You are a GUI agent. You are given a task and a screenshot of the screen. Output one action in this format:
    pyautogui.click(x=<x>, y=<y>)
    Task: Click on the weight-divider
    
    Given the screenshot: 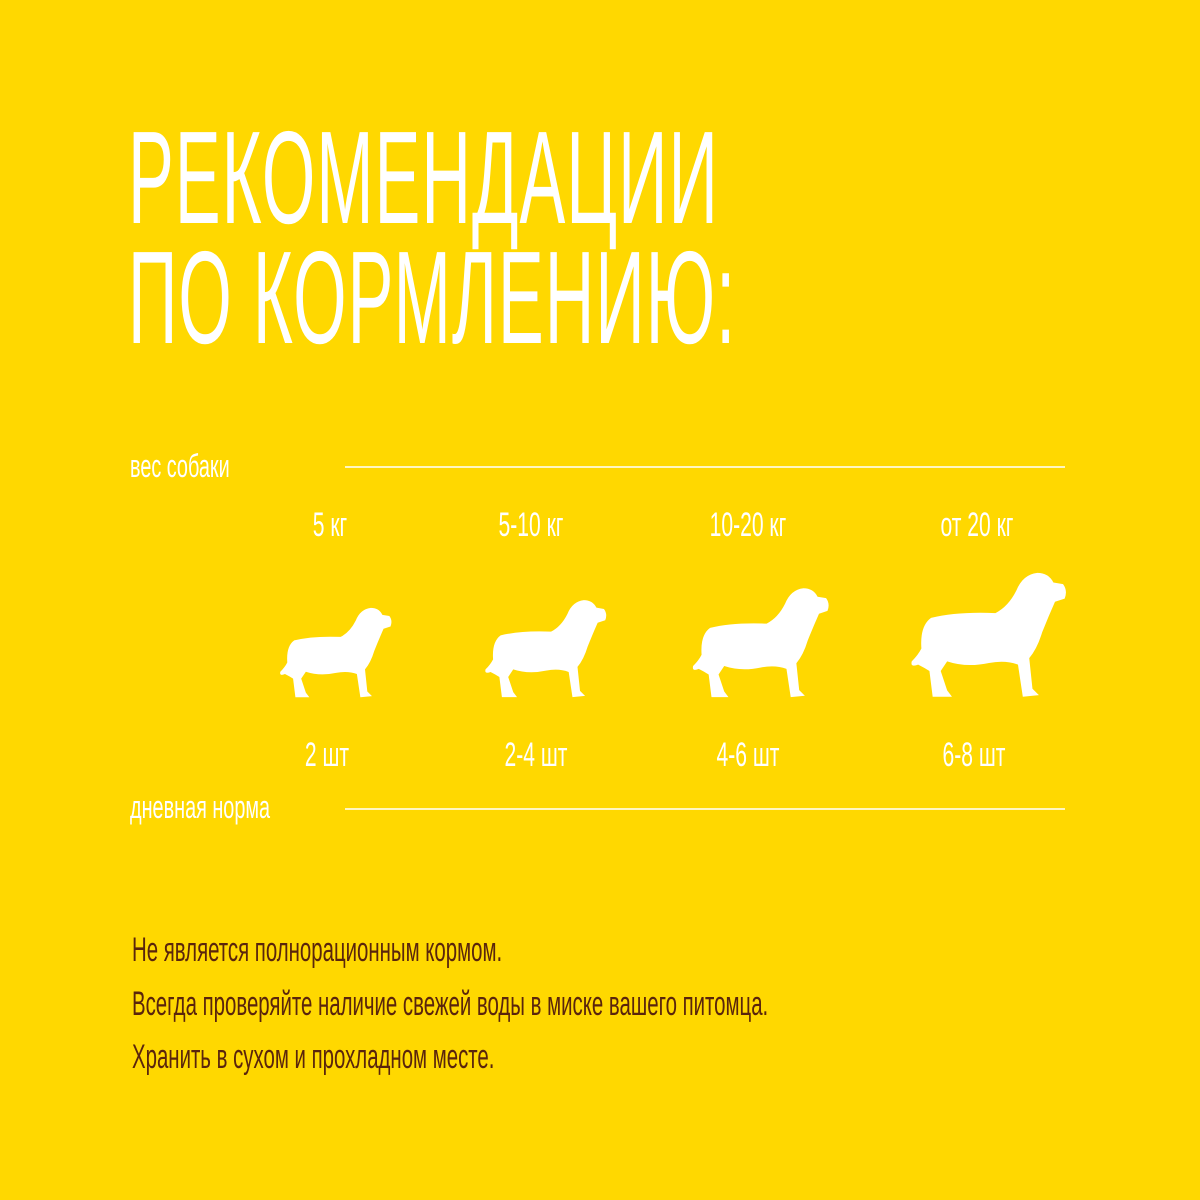 What is the action you would take?
    pyautogui.click(x=705, y=467)
    